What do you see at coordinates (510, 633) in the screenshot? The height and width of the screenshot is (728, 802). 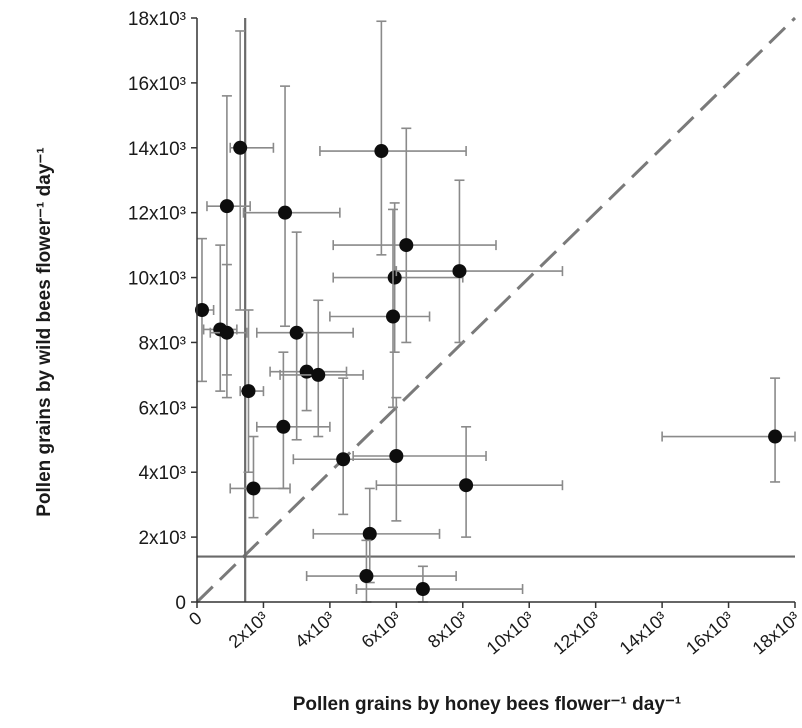 I see `x-tick-label: 10x10³` at bounding box center [510, 633].